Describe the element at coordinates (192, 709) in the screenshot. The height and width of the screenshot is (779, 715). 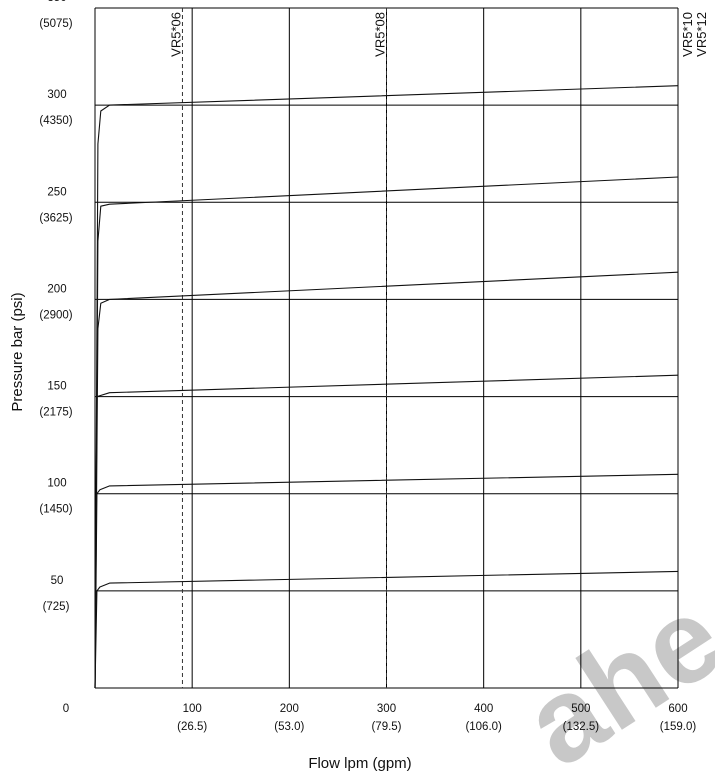
I see `x-tick-label: 100` at that location.